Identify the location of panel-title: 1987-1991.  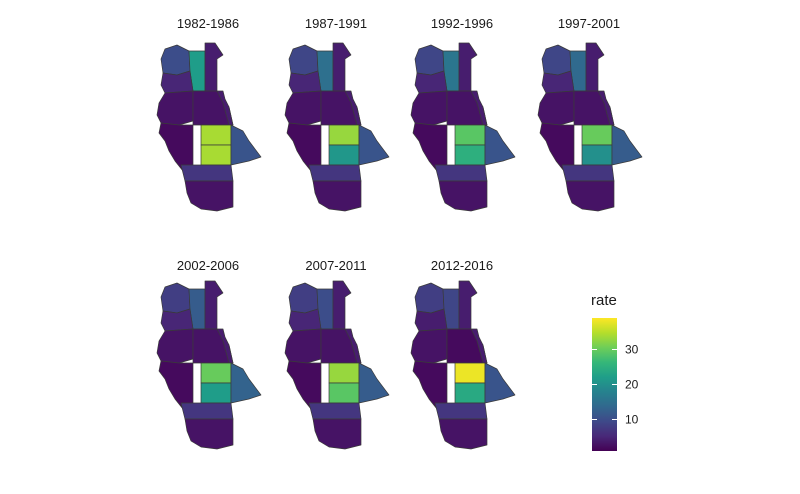
(336, 23).